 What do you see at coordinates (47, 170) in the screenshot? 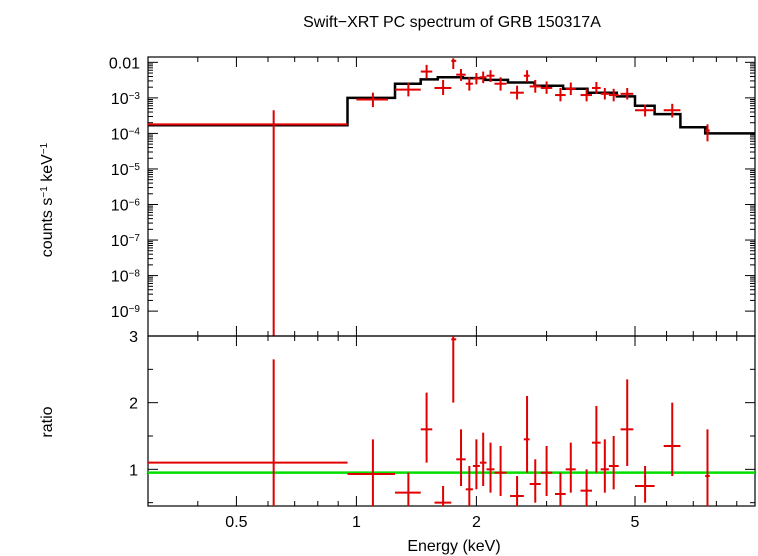
I see `top-ylabel-mid: keV` at bounding box center [47, 170].